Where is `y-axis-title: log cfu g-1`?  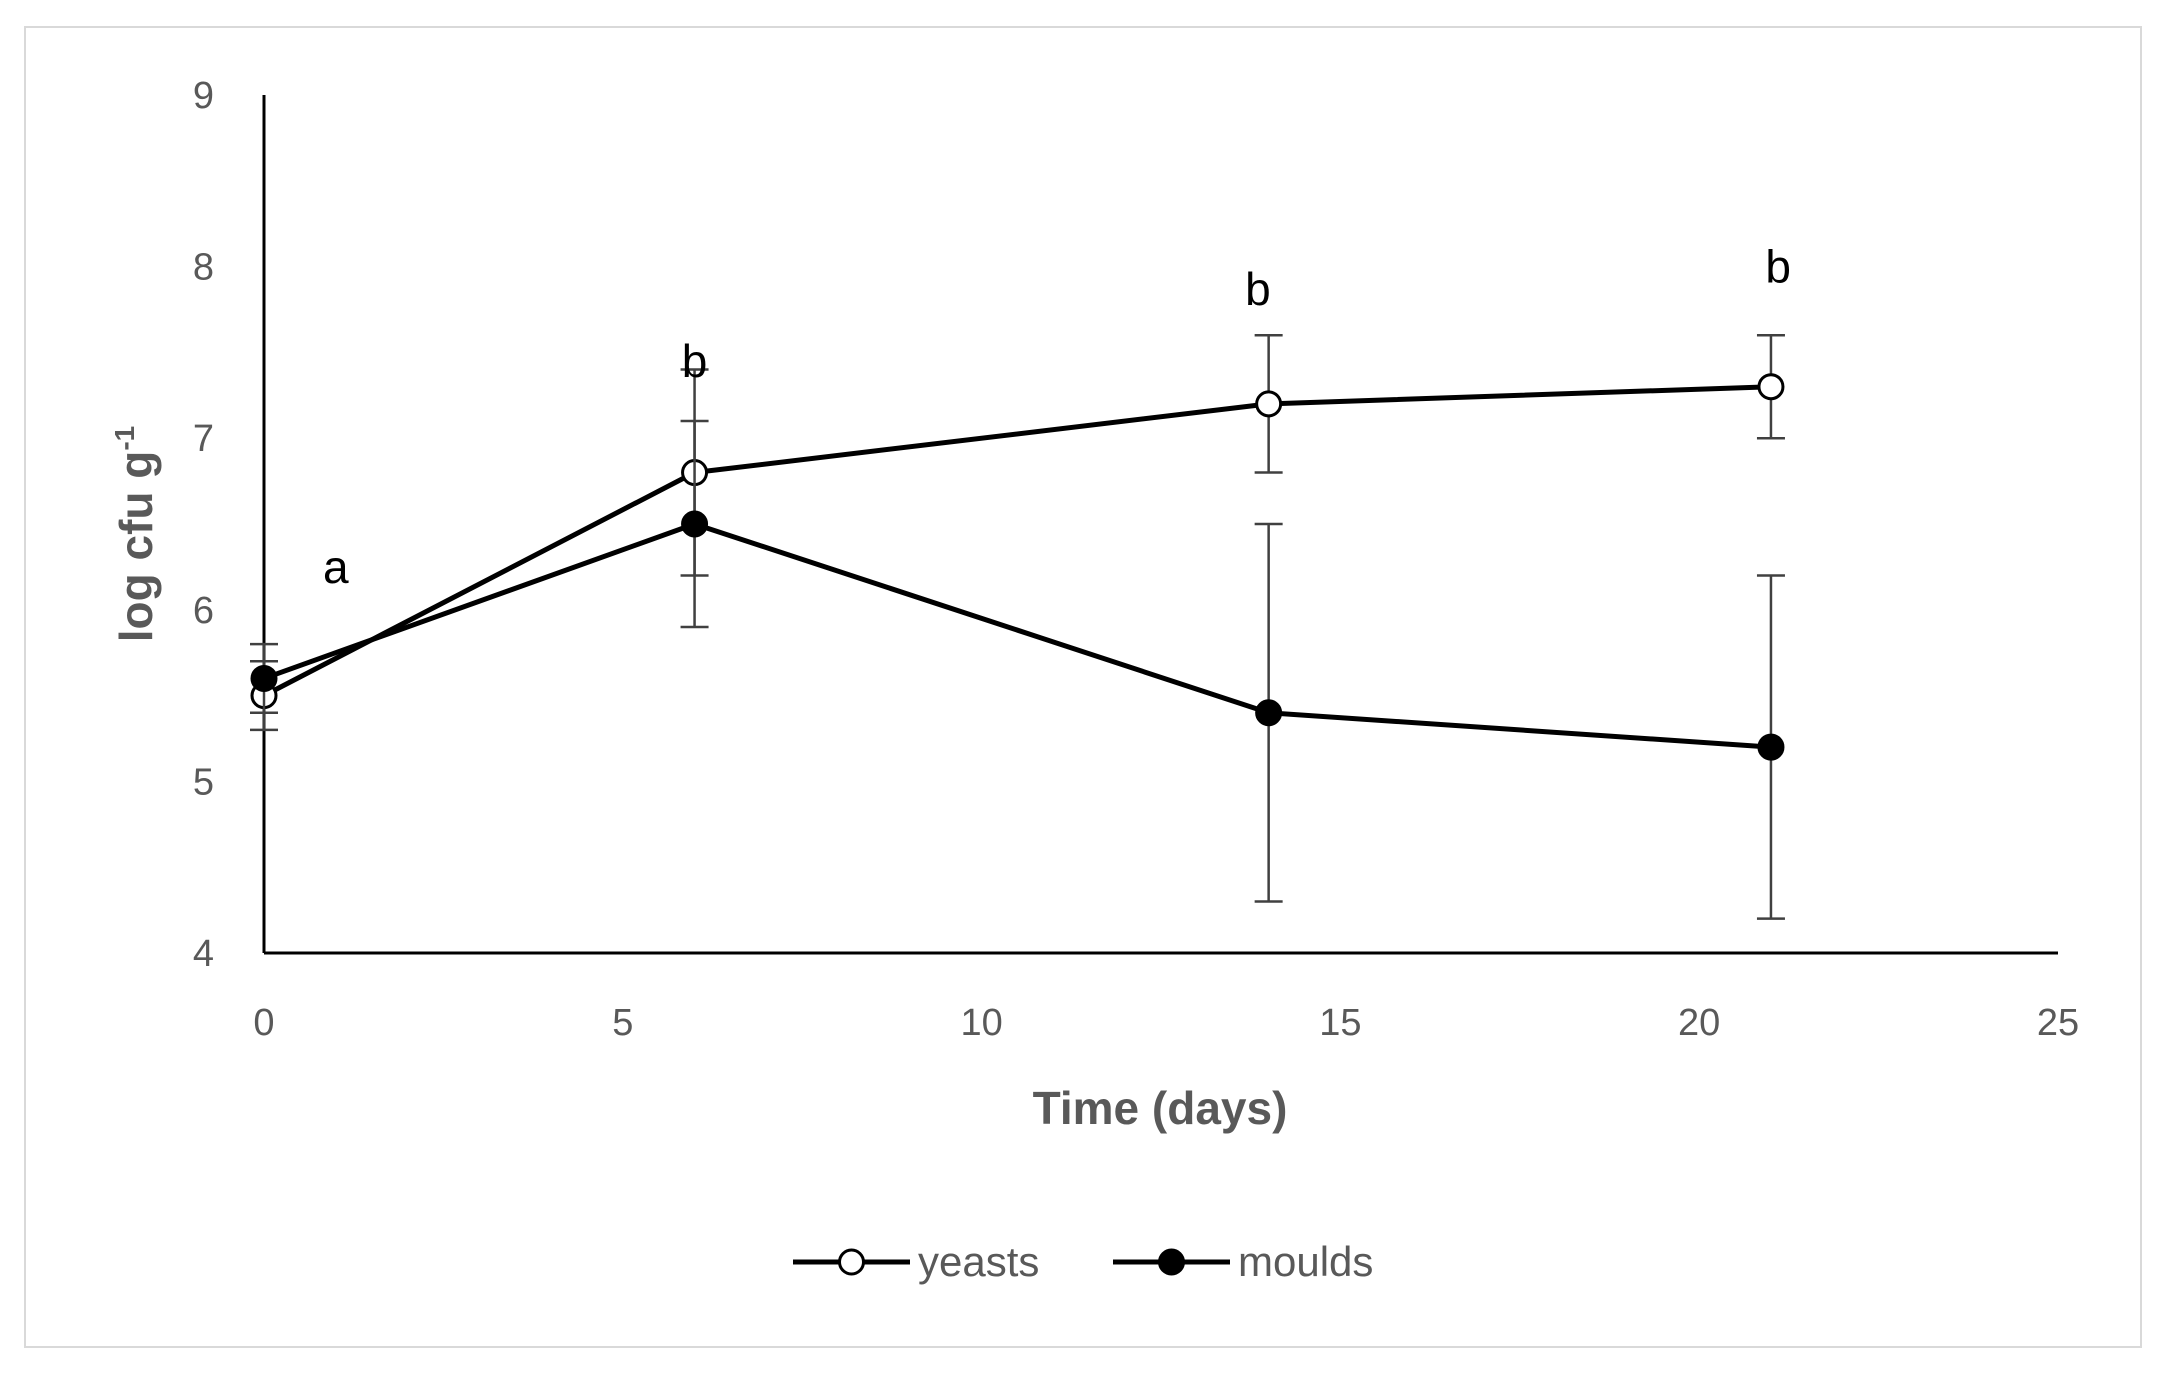
y-axis-title: log cfu g-1 is located at coordinates (135, 534).